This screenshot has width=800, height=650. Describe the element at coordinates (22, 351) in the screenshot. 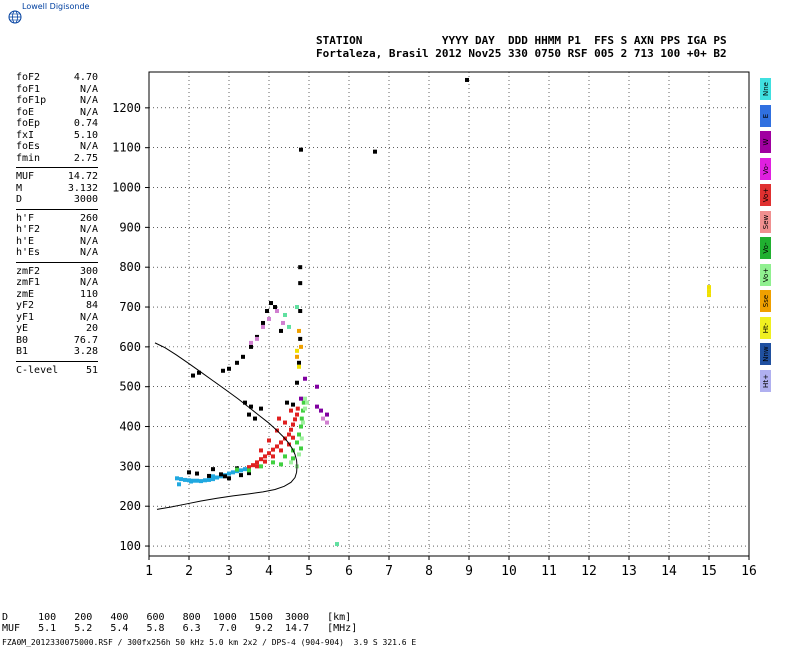

I see `param-name: B1` at that location.